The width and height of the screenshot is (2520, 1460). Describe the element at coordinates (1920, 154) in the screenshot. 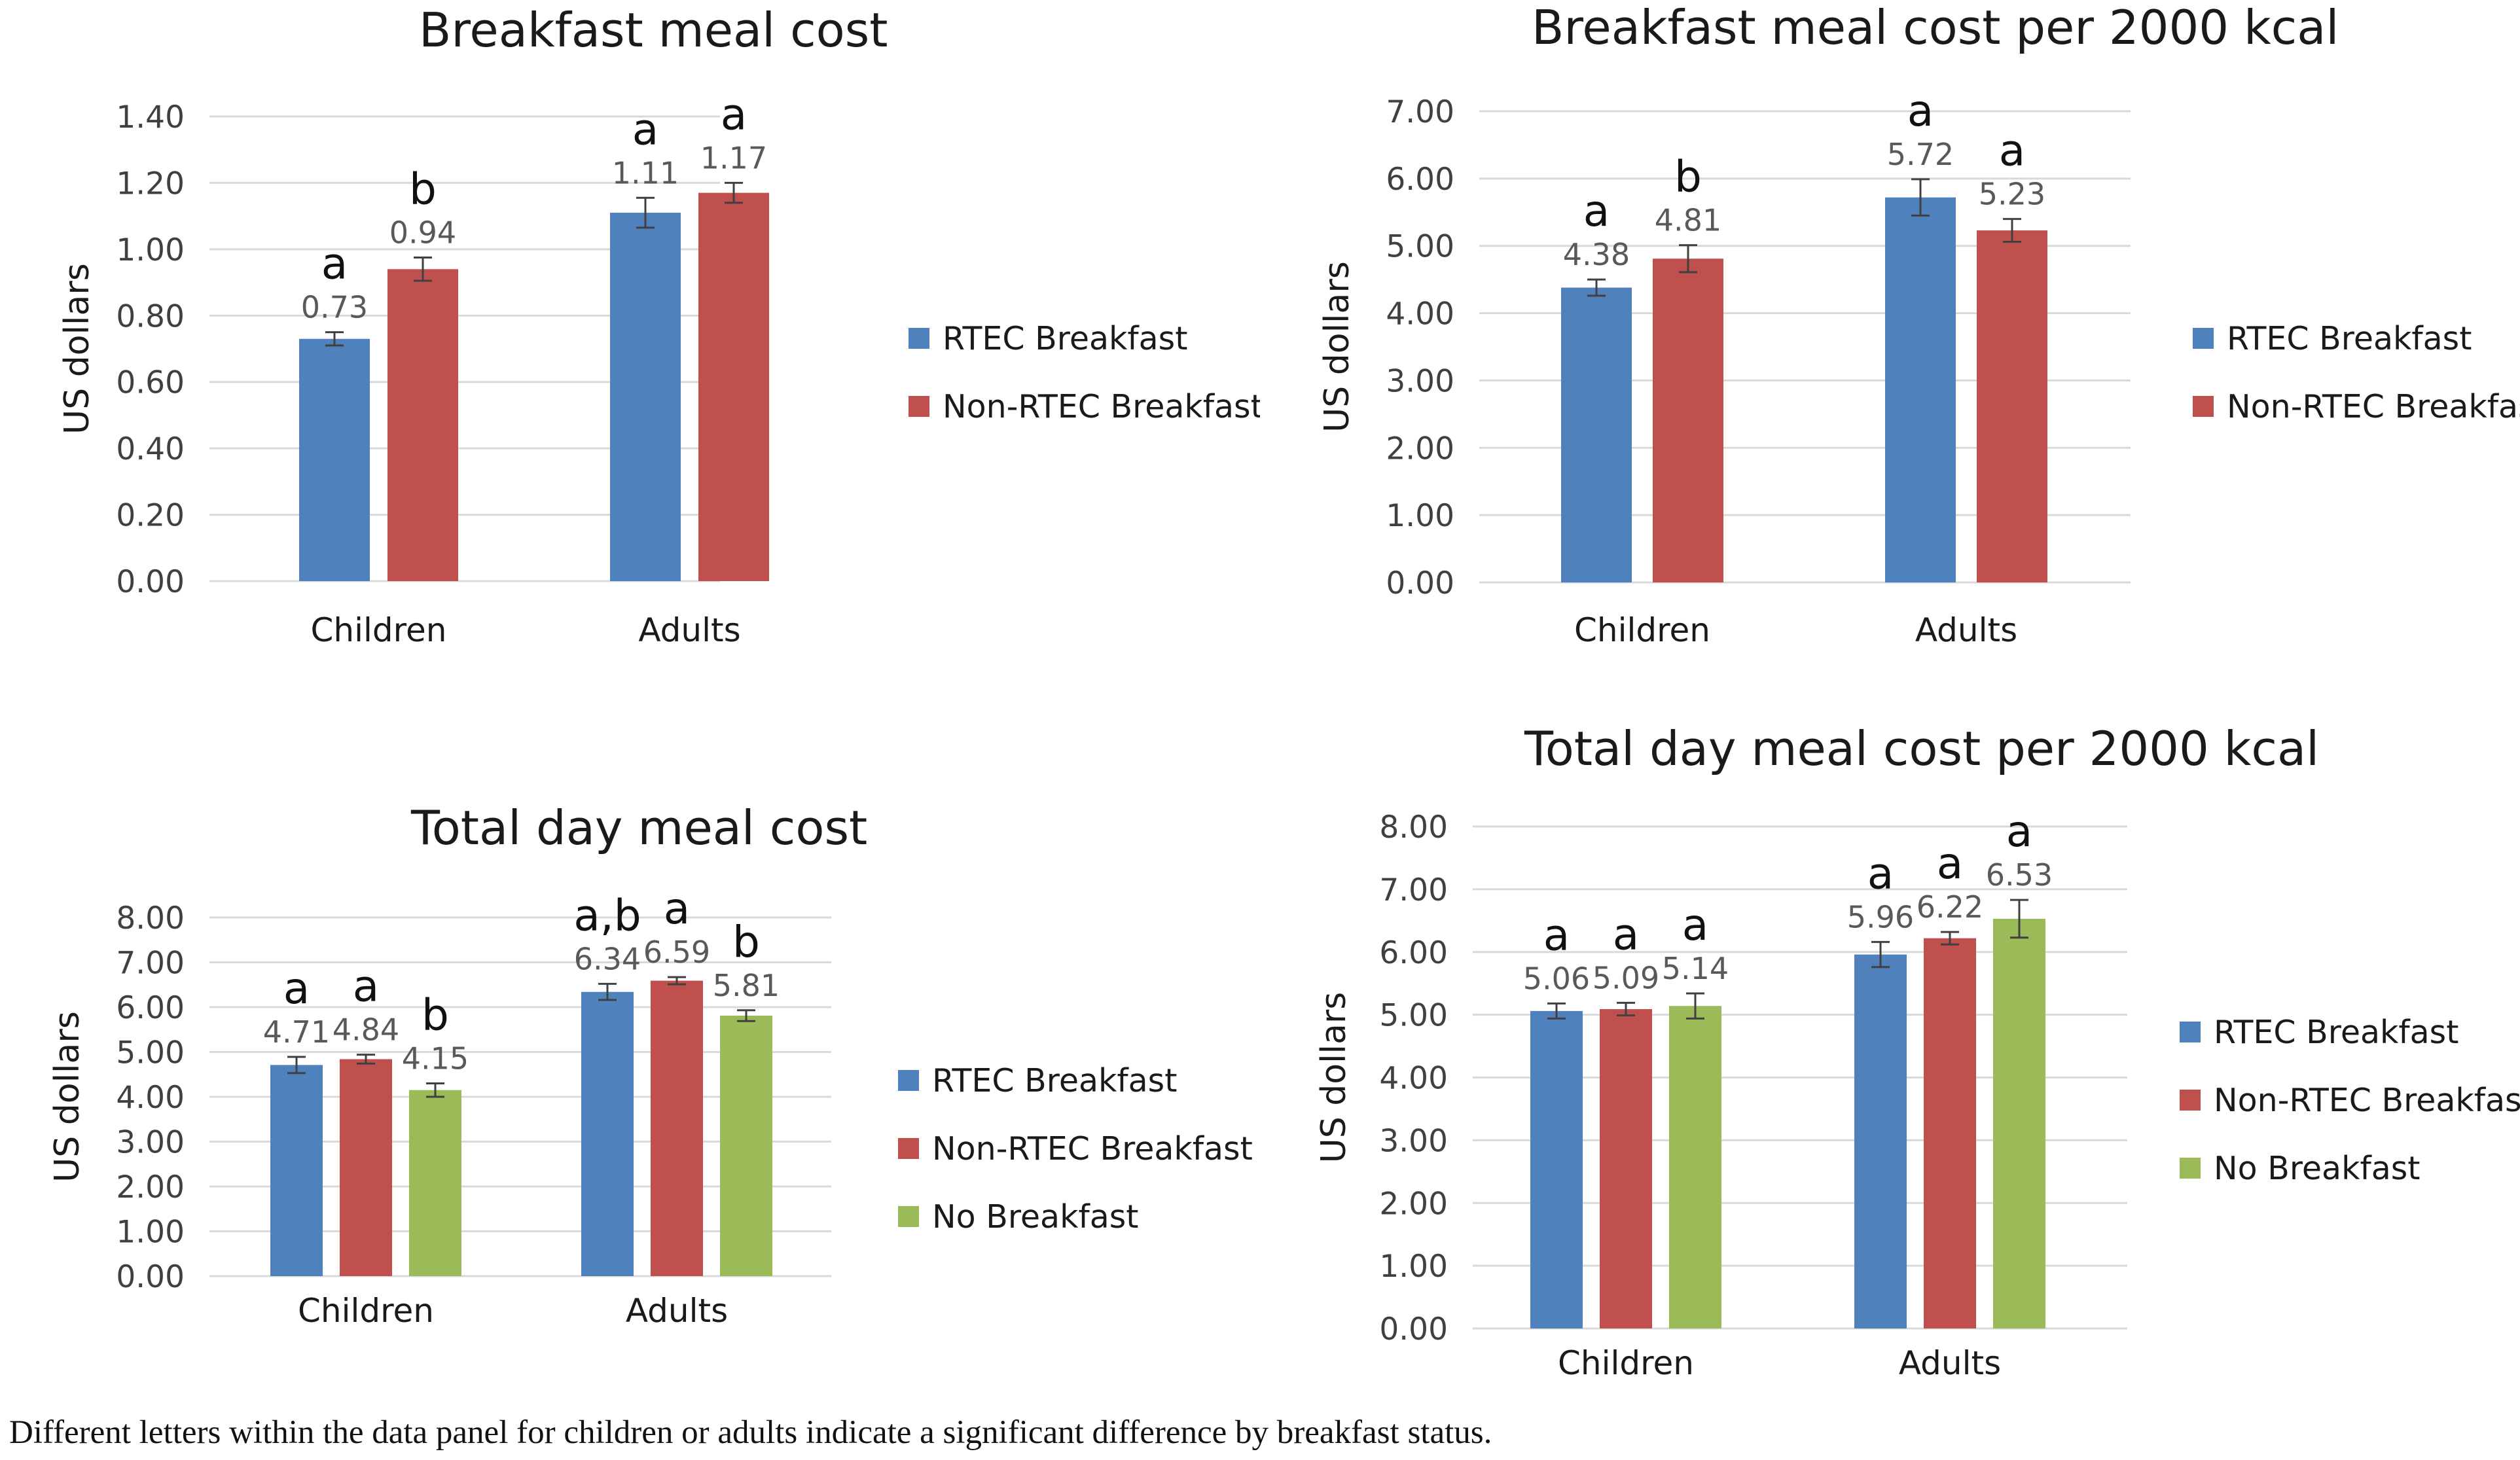

I see `value-label: 5.72` at that location.